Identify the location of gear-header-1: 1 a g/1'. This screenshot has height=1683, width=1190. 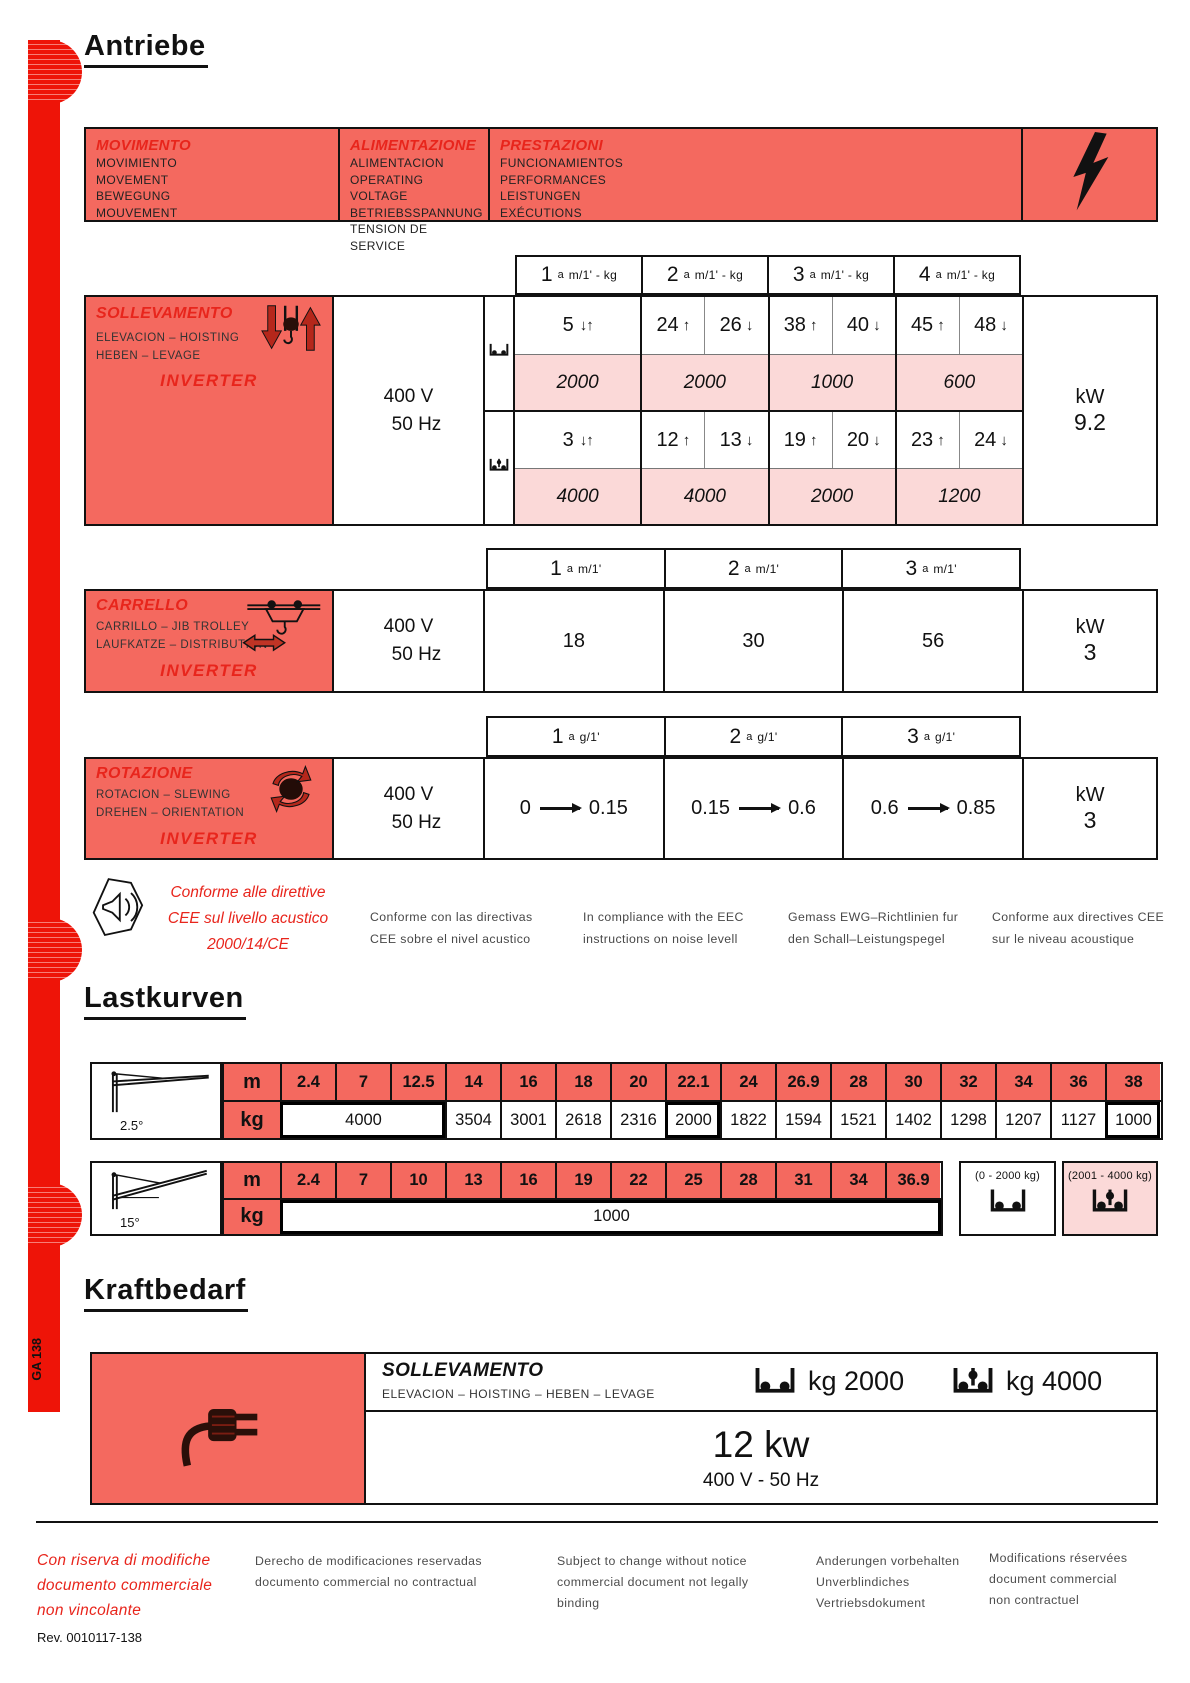
(576, 736).